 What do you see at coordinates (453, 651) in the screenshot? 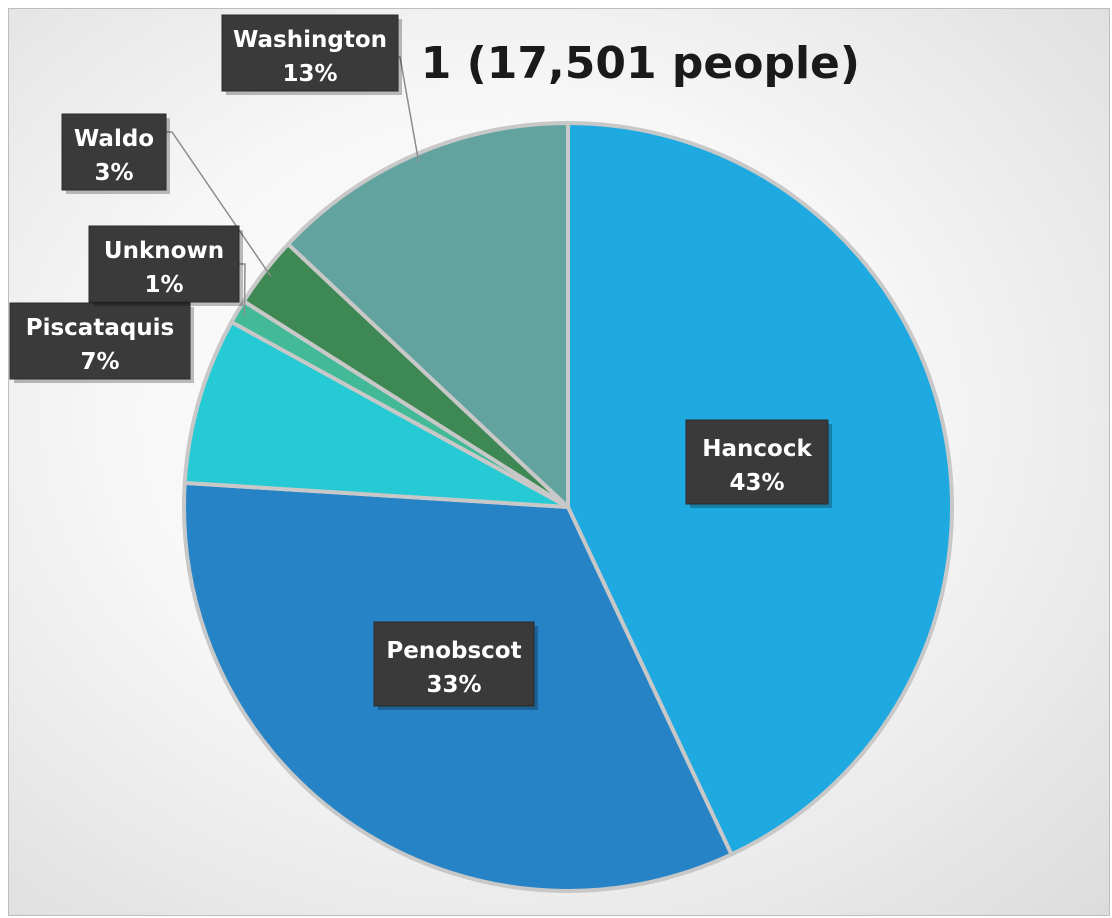
I see `data-label-category: Penobscot` at bounding box center [453, 651].